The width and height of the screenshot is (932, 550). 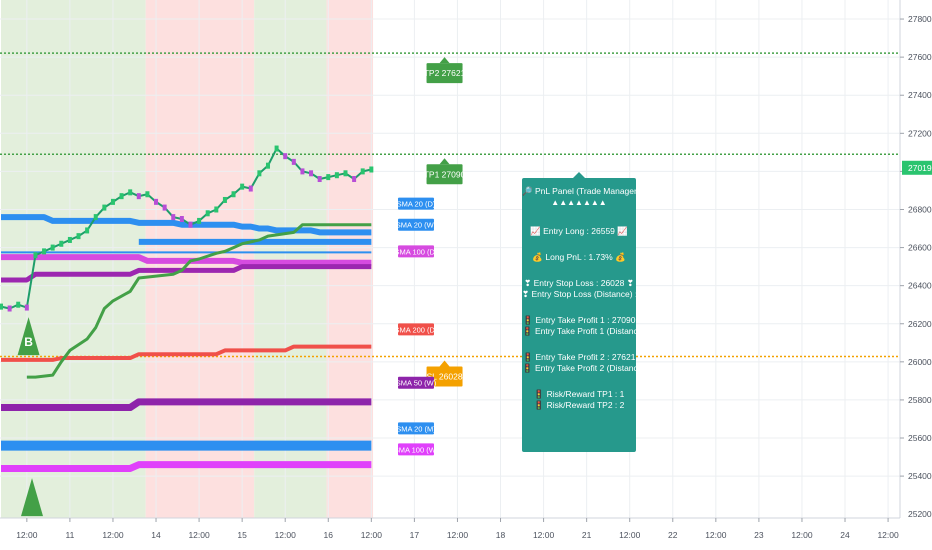 What do you see at coordinates (845, 535) in the screenshot?
I see `x-tick-label: 24` at bounding box center [845, 535].